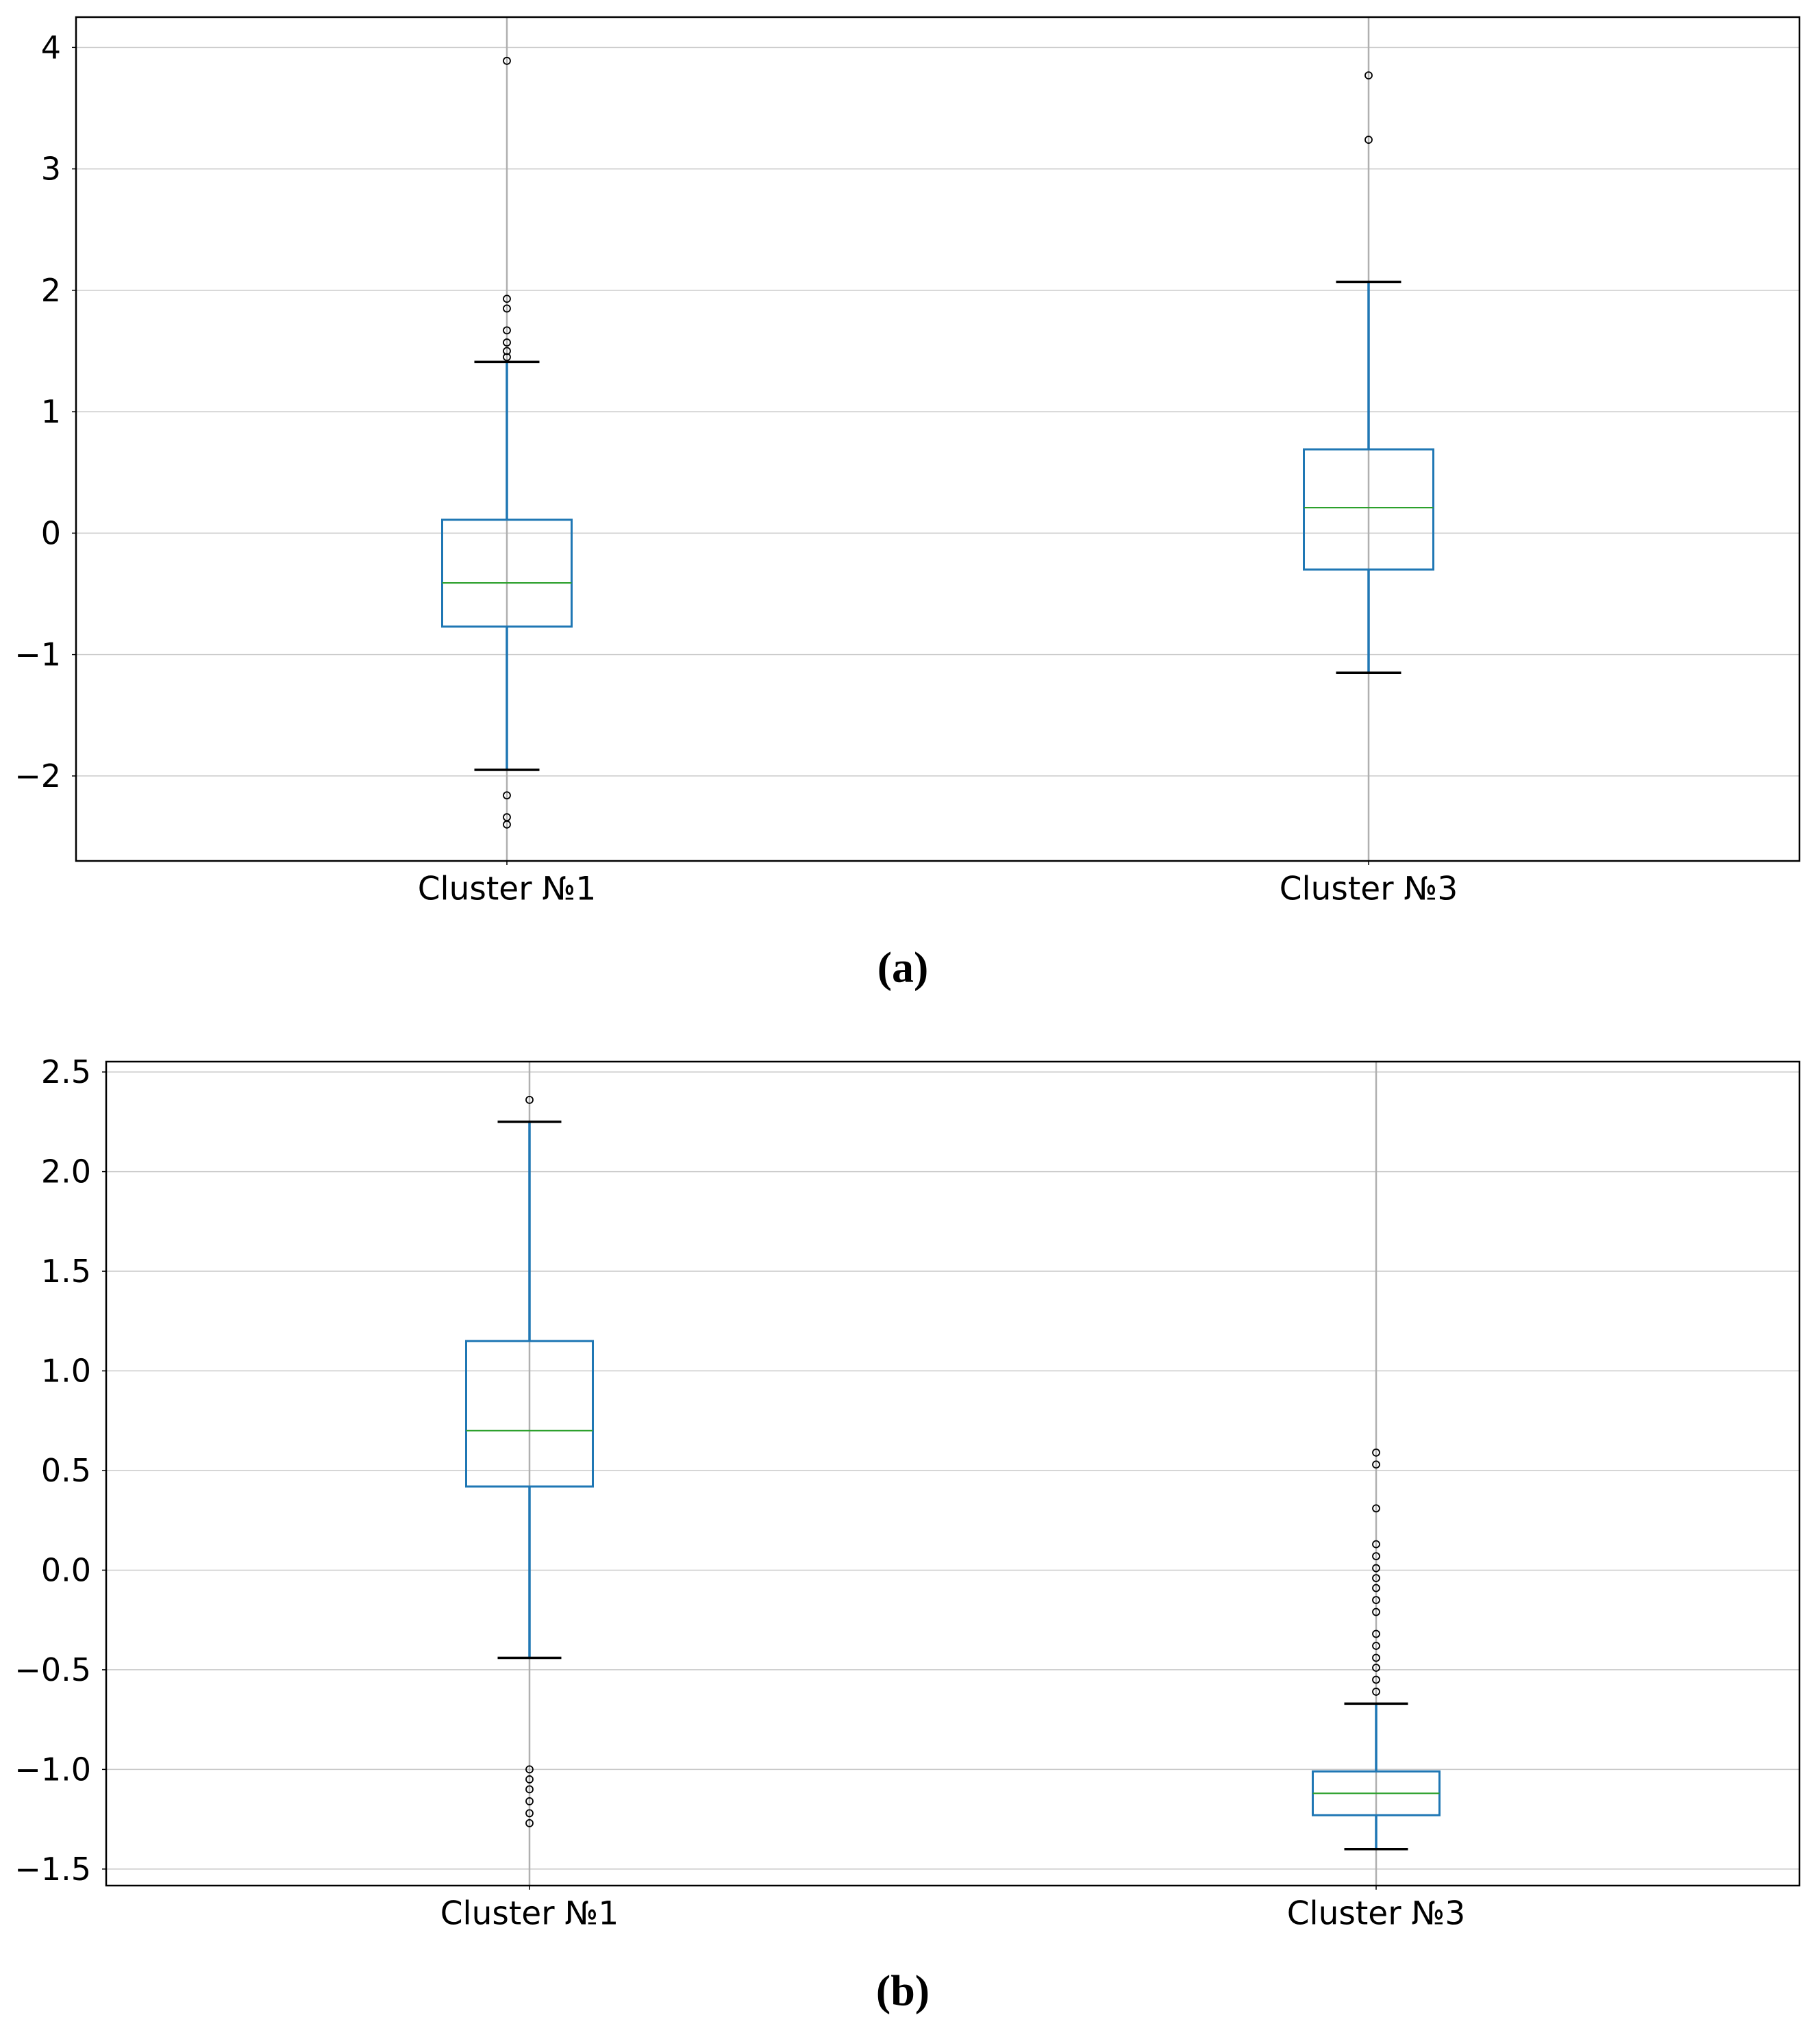 This screenshot has width=1820, height=2039. What do you see at coordinates (37, 777) in the screenshot?
I see `y-tick-label: −2` at bounding box center [37, 777].